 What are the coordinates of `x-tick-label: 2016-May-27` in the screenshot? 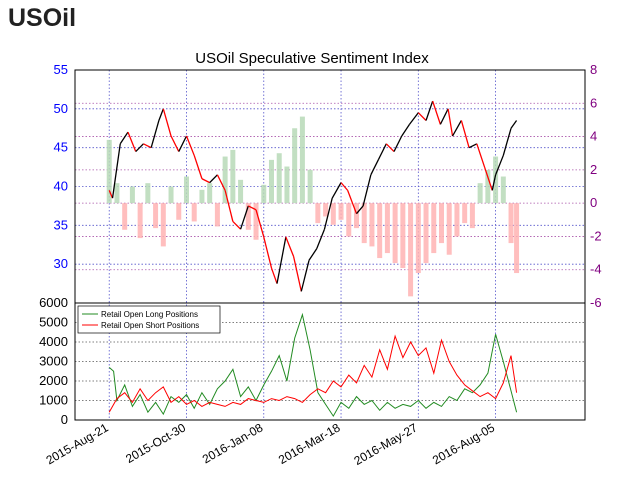 It's located at (386, 444).